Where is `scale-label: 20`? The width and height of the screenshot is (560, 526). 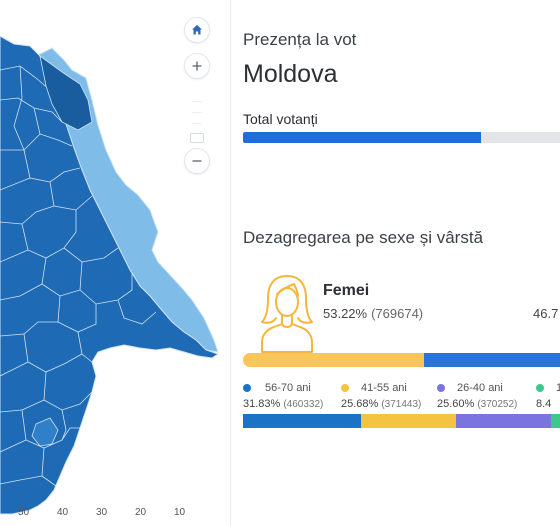 scale-label: 20 is located at coordinates (141, 512).